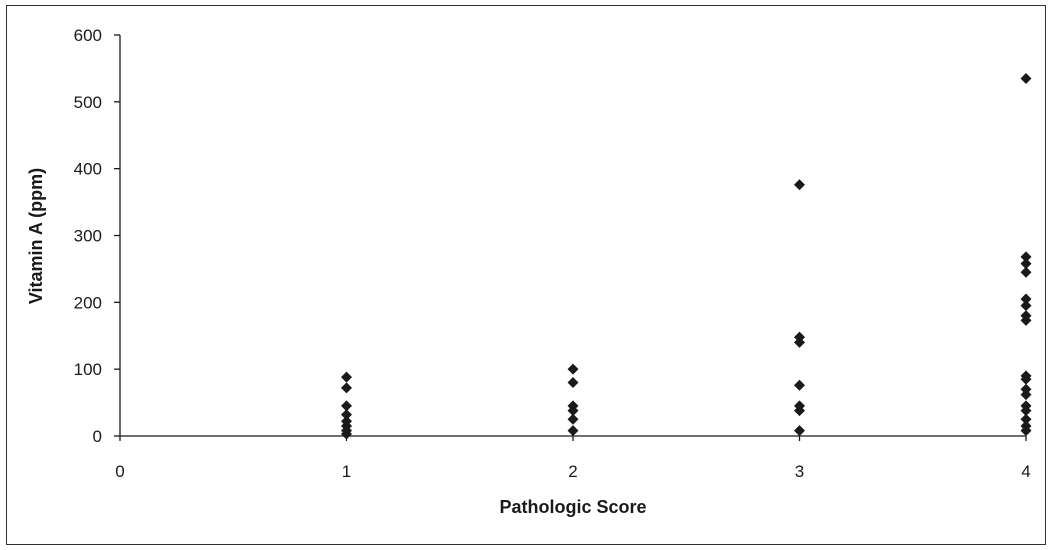  What do you see at coordinates (346, 471) in the screenshot?
I see `x-tick-label: 1` at bounding box center [346, 471].